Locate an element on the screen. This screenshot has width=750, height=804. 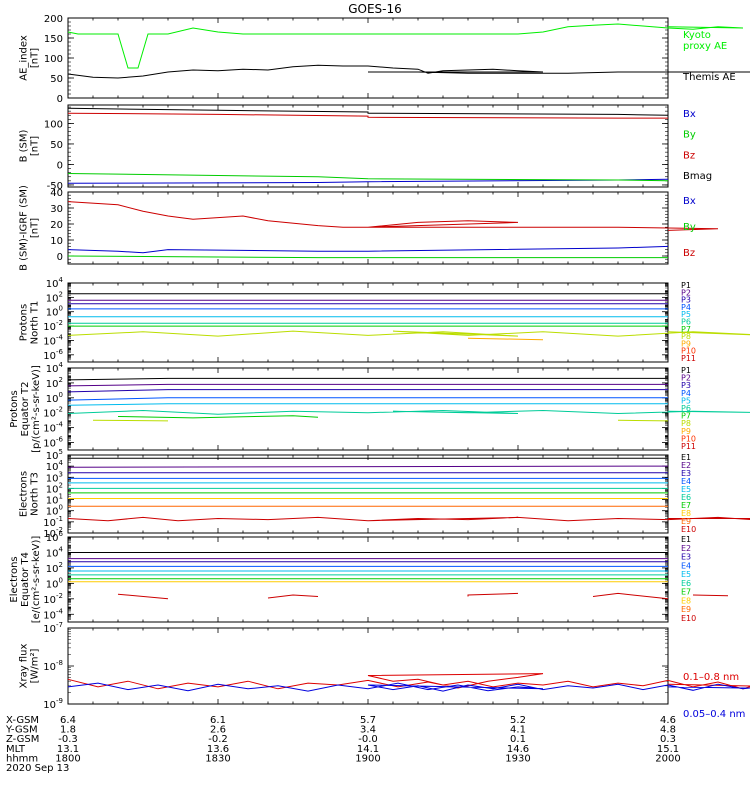
series-line-P2 is located at coordinates (367, 385).